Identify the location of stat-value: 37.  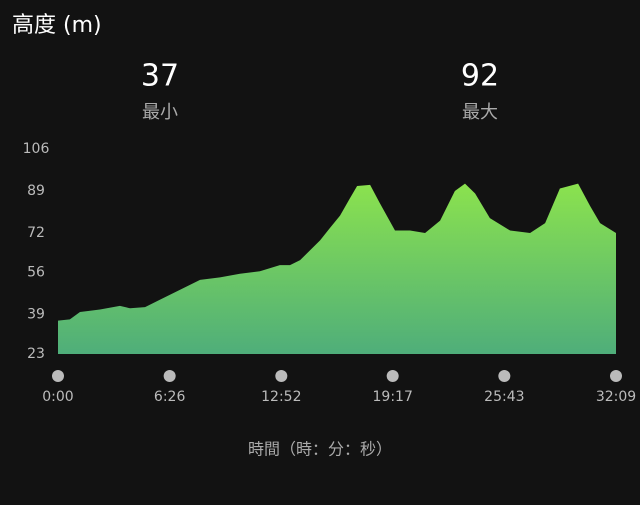
(160, 76).